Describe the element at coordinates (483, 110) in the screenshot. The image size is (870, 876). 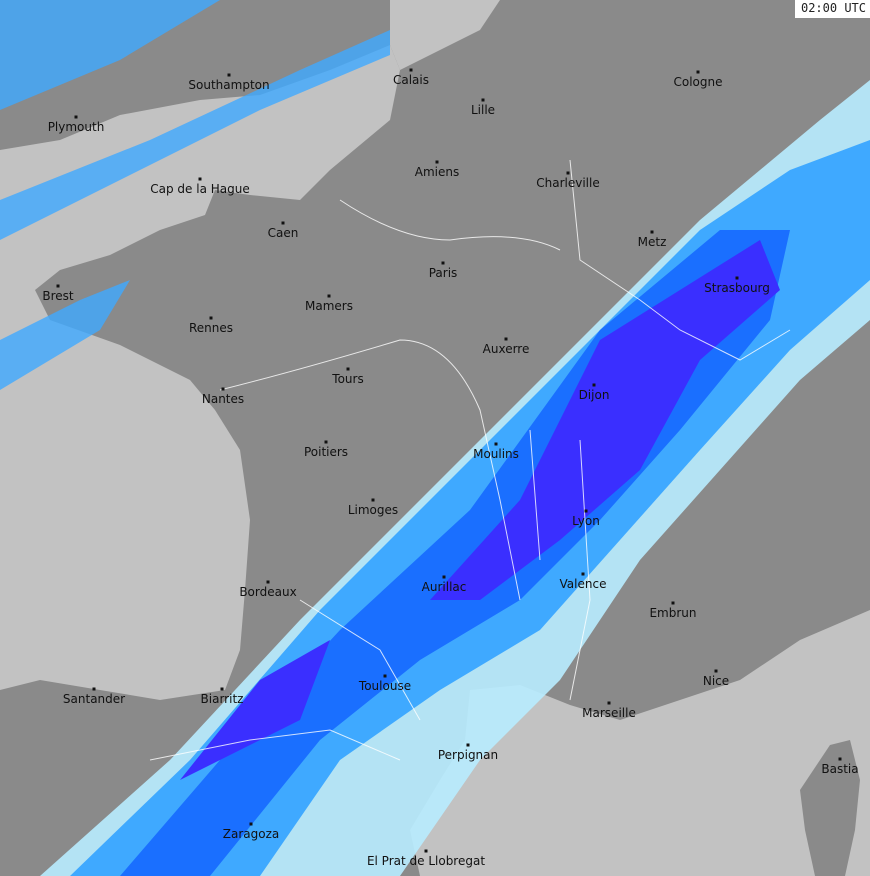
I see `city-label: Lille` at that location.